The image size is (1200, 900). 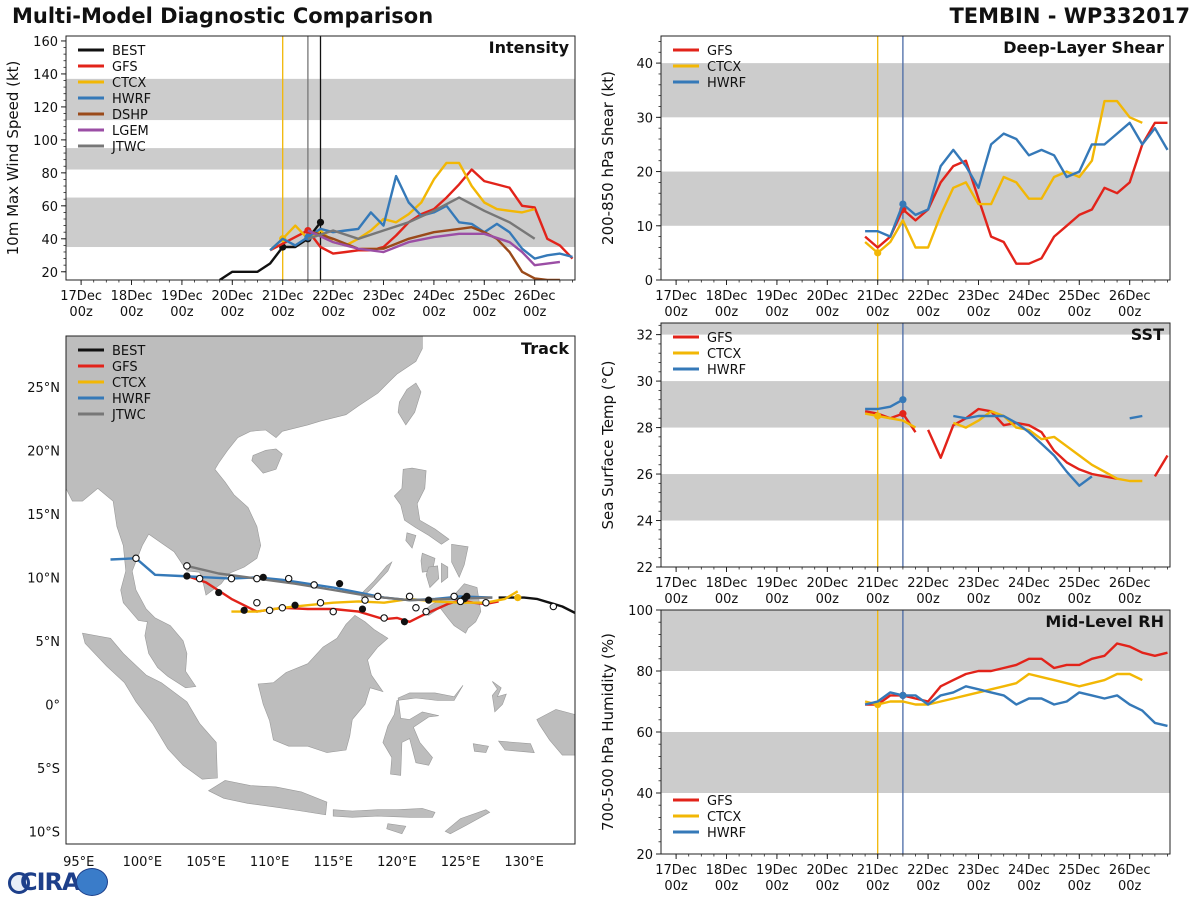 I want to click on series-line-lgem, so click(x=434, y=248).